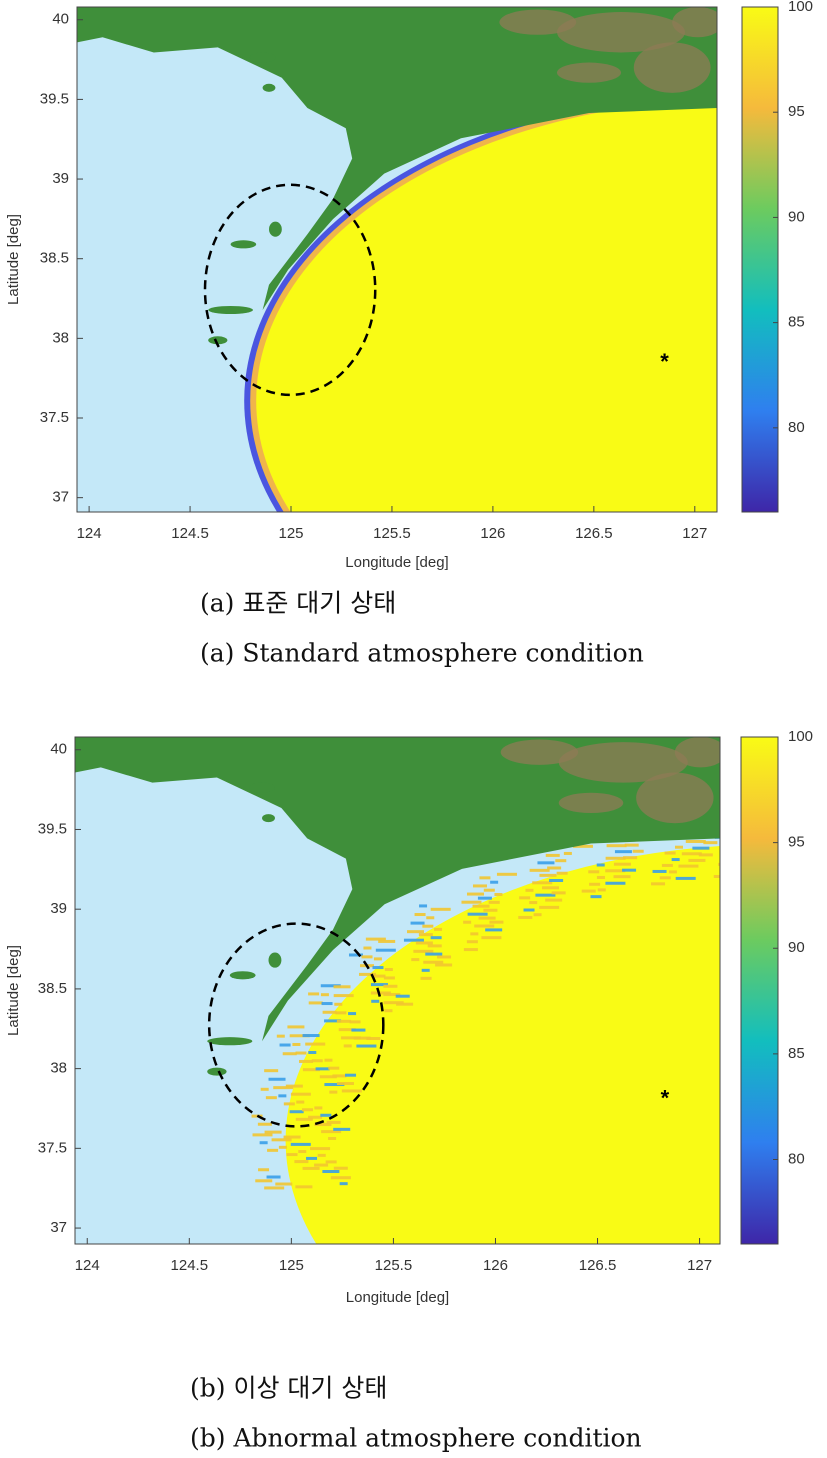 The image size is (827, 1458). I want to click on caption-korean: (a) 표준 대기 상태, so click(298, 603).